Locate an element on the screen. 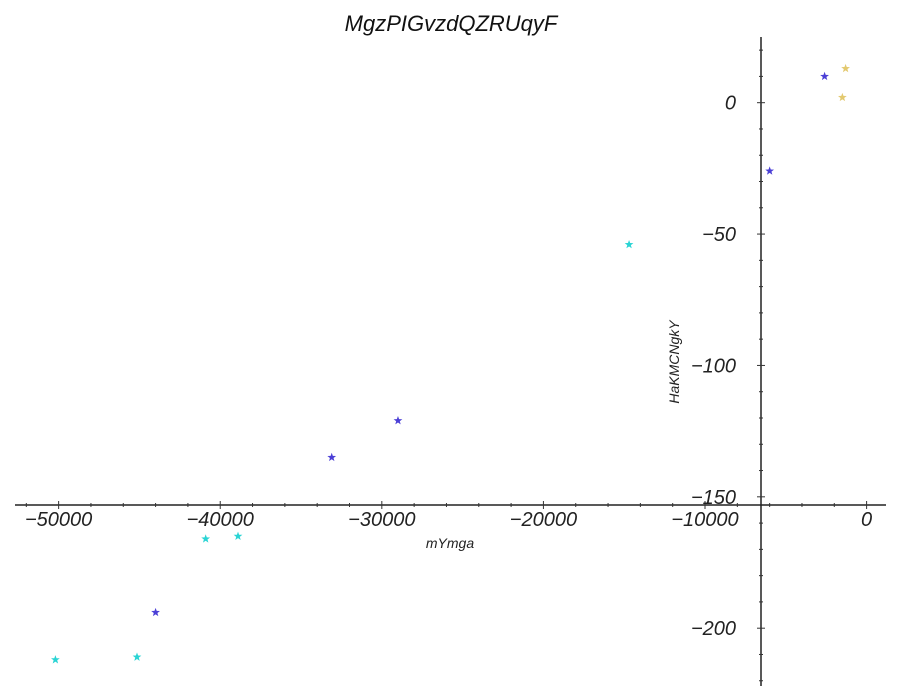  y-tick-label: −200 is located at coordinates (713, 629).